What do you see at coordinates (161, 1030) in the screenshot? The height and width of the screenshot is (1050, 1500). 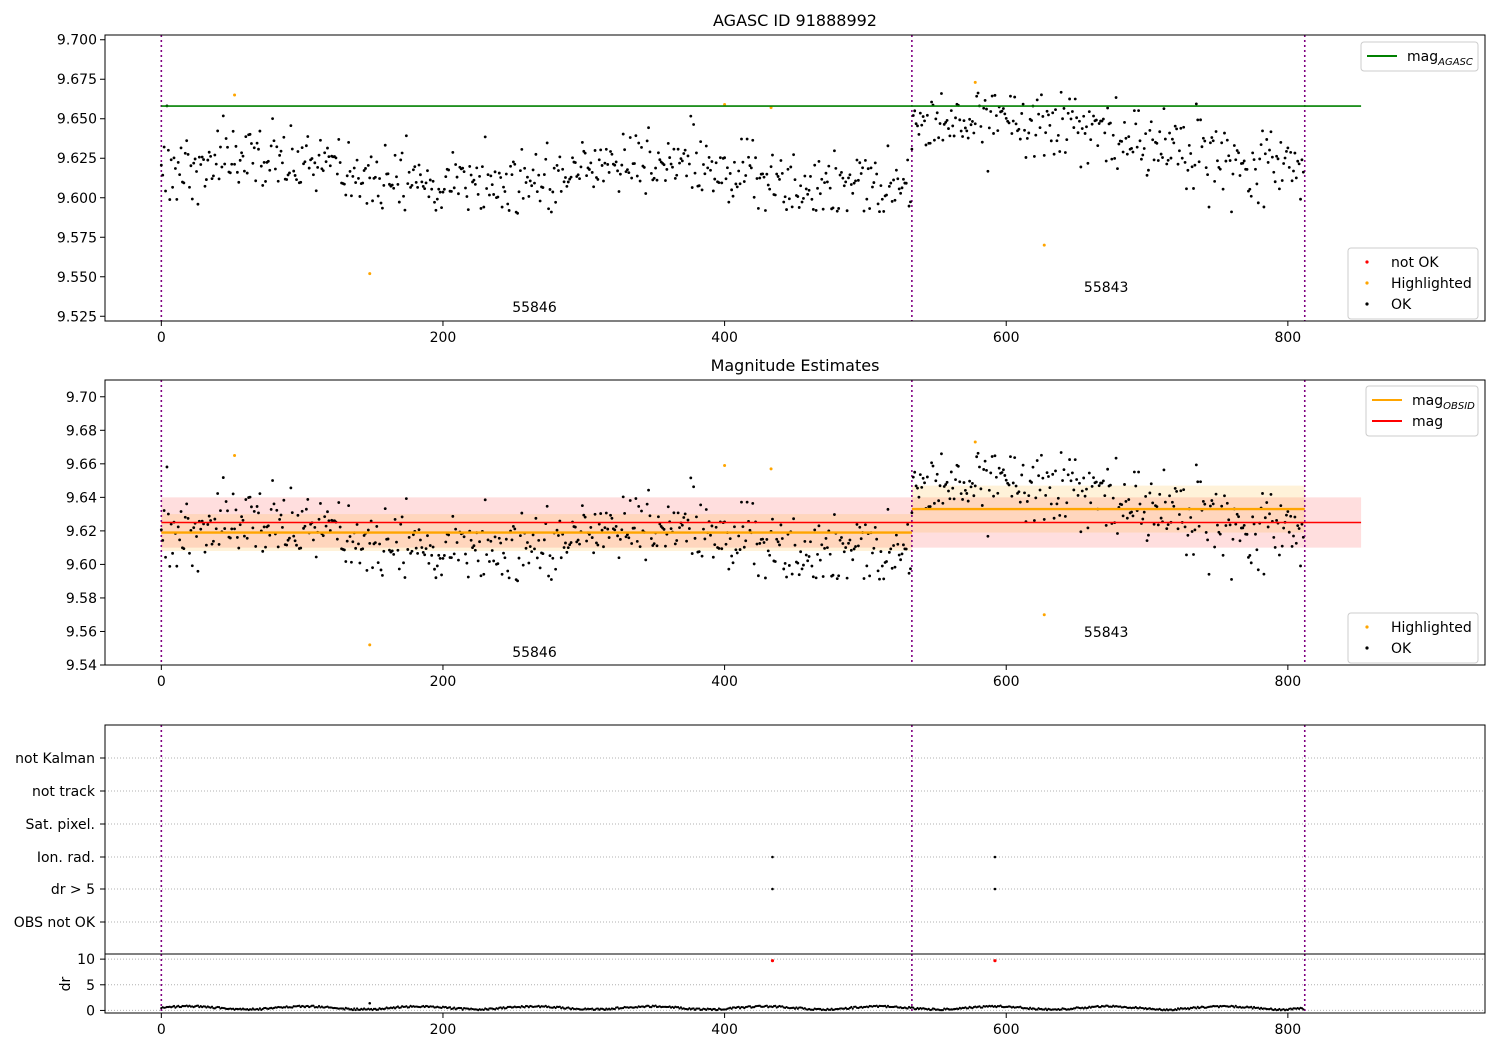 I see `x-tick-label: 0` at bounding box center [161, 1030].